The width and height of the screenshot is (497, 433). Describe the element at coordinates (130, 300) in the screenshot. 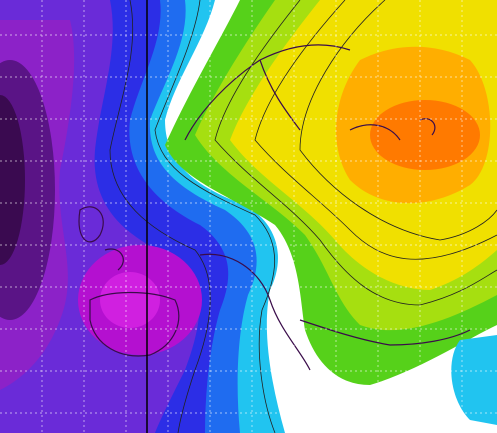

I see `magenta-core` at that location.